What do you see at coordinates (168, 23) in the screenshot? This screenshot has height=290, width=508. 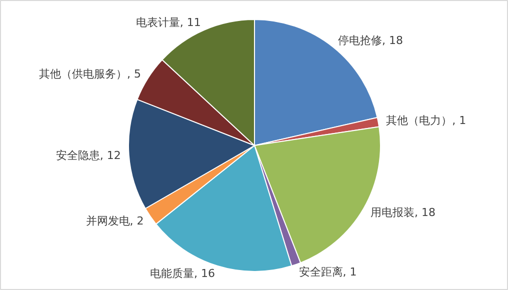 I see `slice-label: 电表计量, 11` at bounding box center [168, 23].